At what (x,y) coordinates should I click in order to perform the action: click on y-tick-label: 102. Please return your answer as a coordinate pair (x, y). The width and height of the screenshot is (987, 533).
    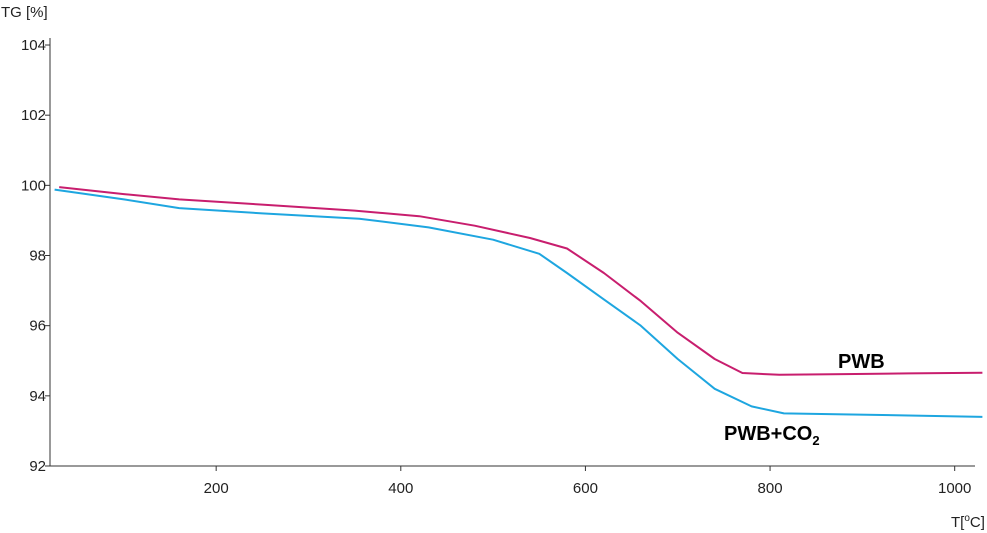
    Looking at the image, I should click on (33, 115).